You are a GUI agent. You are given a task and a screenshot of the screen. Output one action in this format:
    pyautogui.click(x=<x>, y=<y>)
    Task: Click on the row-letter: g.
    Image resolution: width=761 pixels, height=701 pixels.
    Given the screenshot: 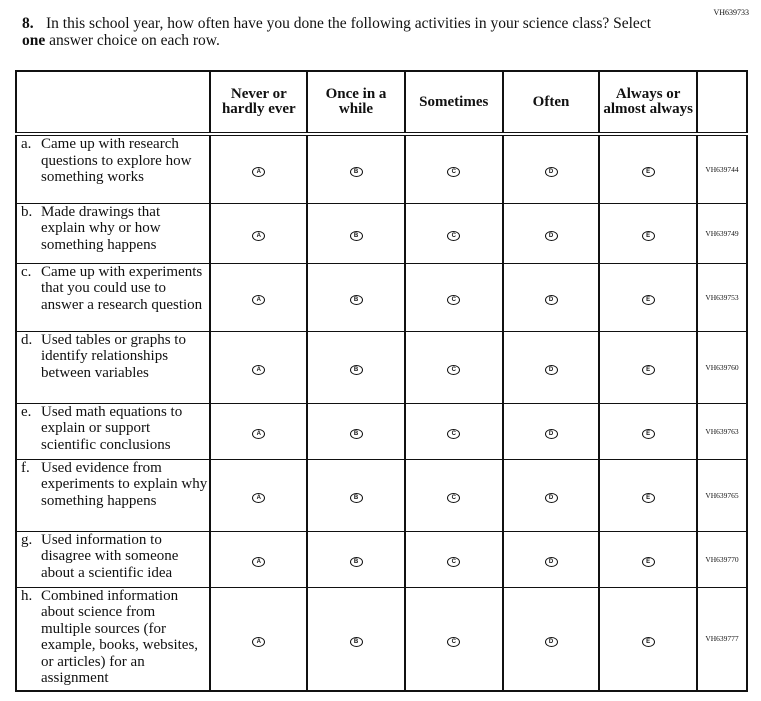 What is the action you would take?
    pyautogui.click(x=27, y=539)
    